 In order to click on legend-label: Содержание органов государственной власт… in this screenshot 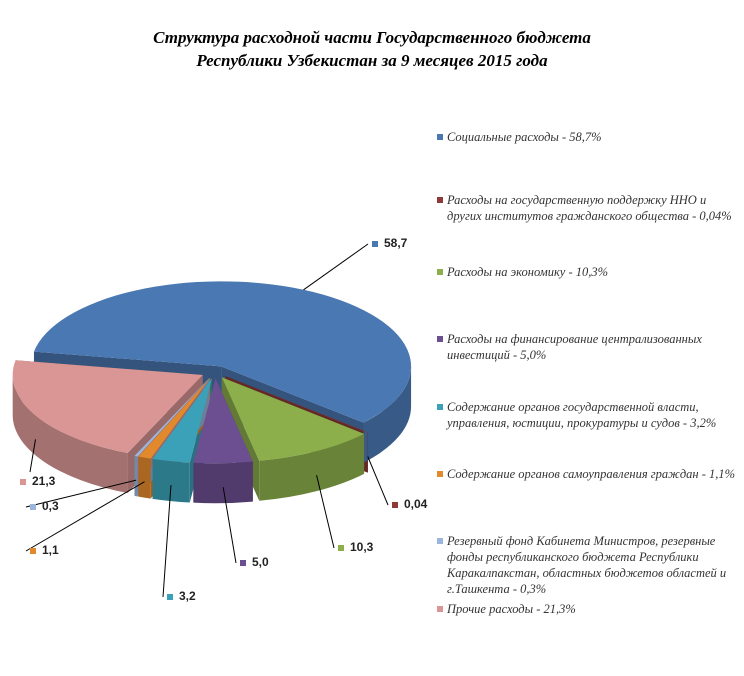, I will do `click(582, 415)`.